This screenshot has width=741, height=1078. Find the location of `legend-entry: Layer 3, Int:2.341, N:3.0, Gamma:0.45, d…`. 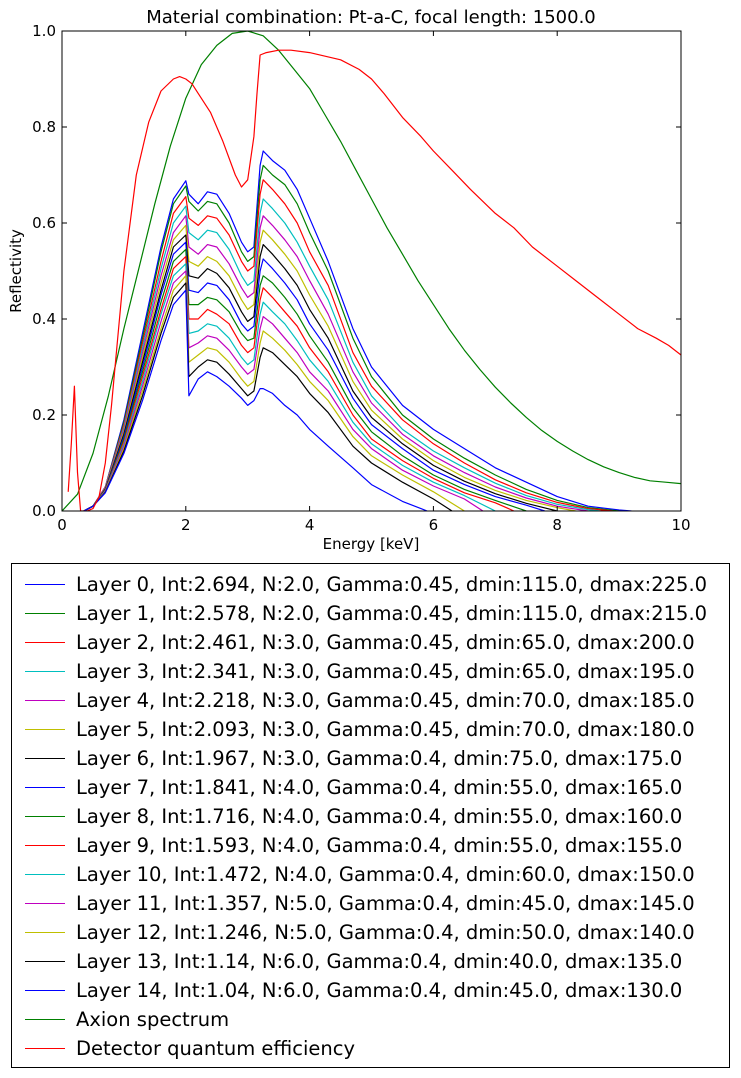

legend-entry: Layer 3, Int:2.341, N:3.0, Gamma:0.45, d… is located at coordinates (370, 672).